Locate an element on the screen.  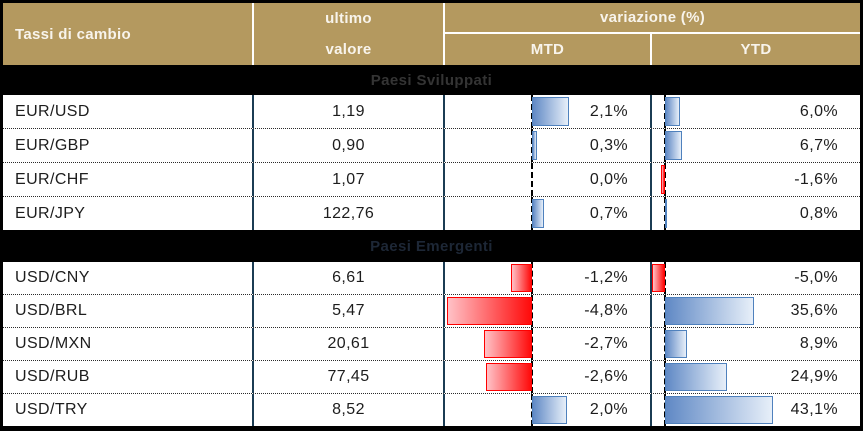
mtd-cell: -2,7% is located at coordinates (547, 344).